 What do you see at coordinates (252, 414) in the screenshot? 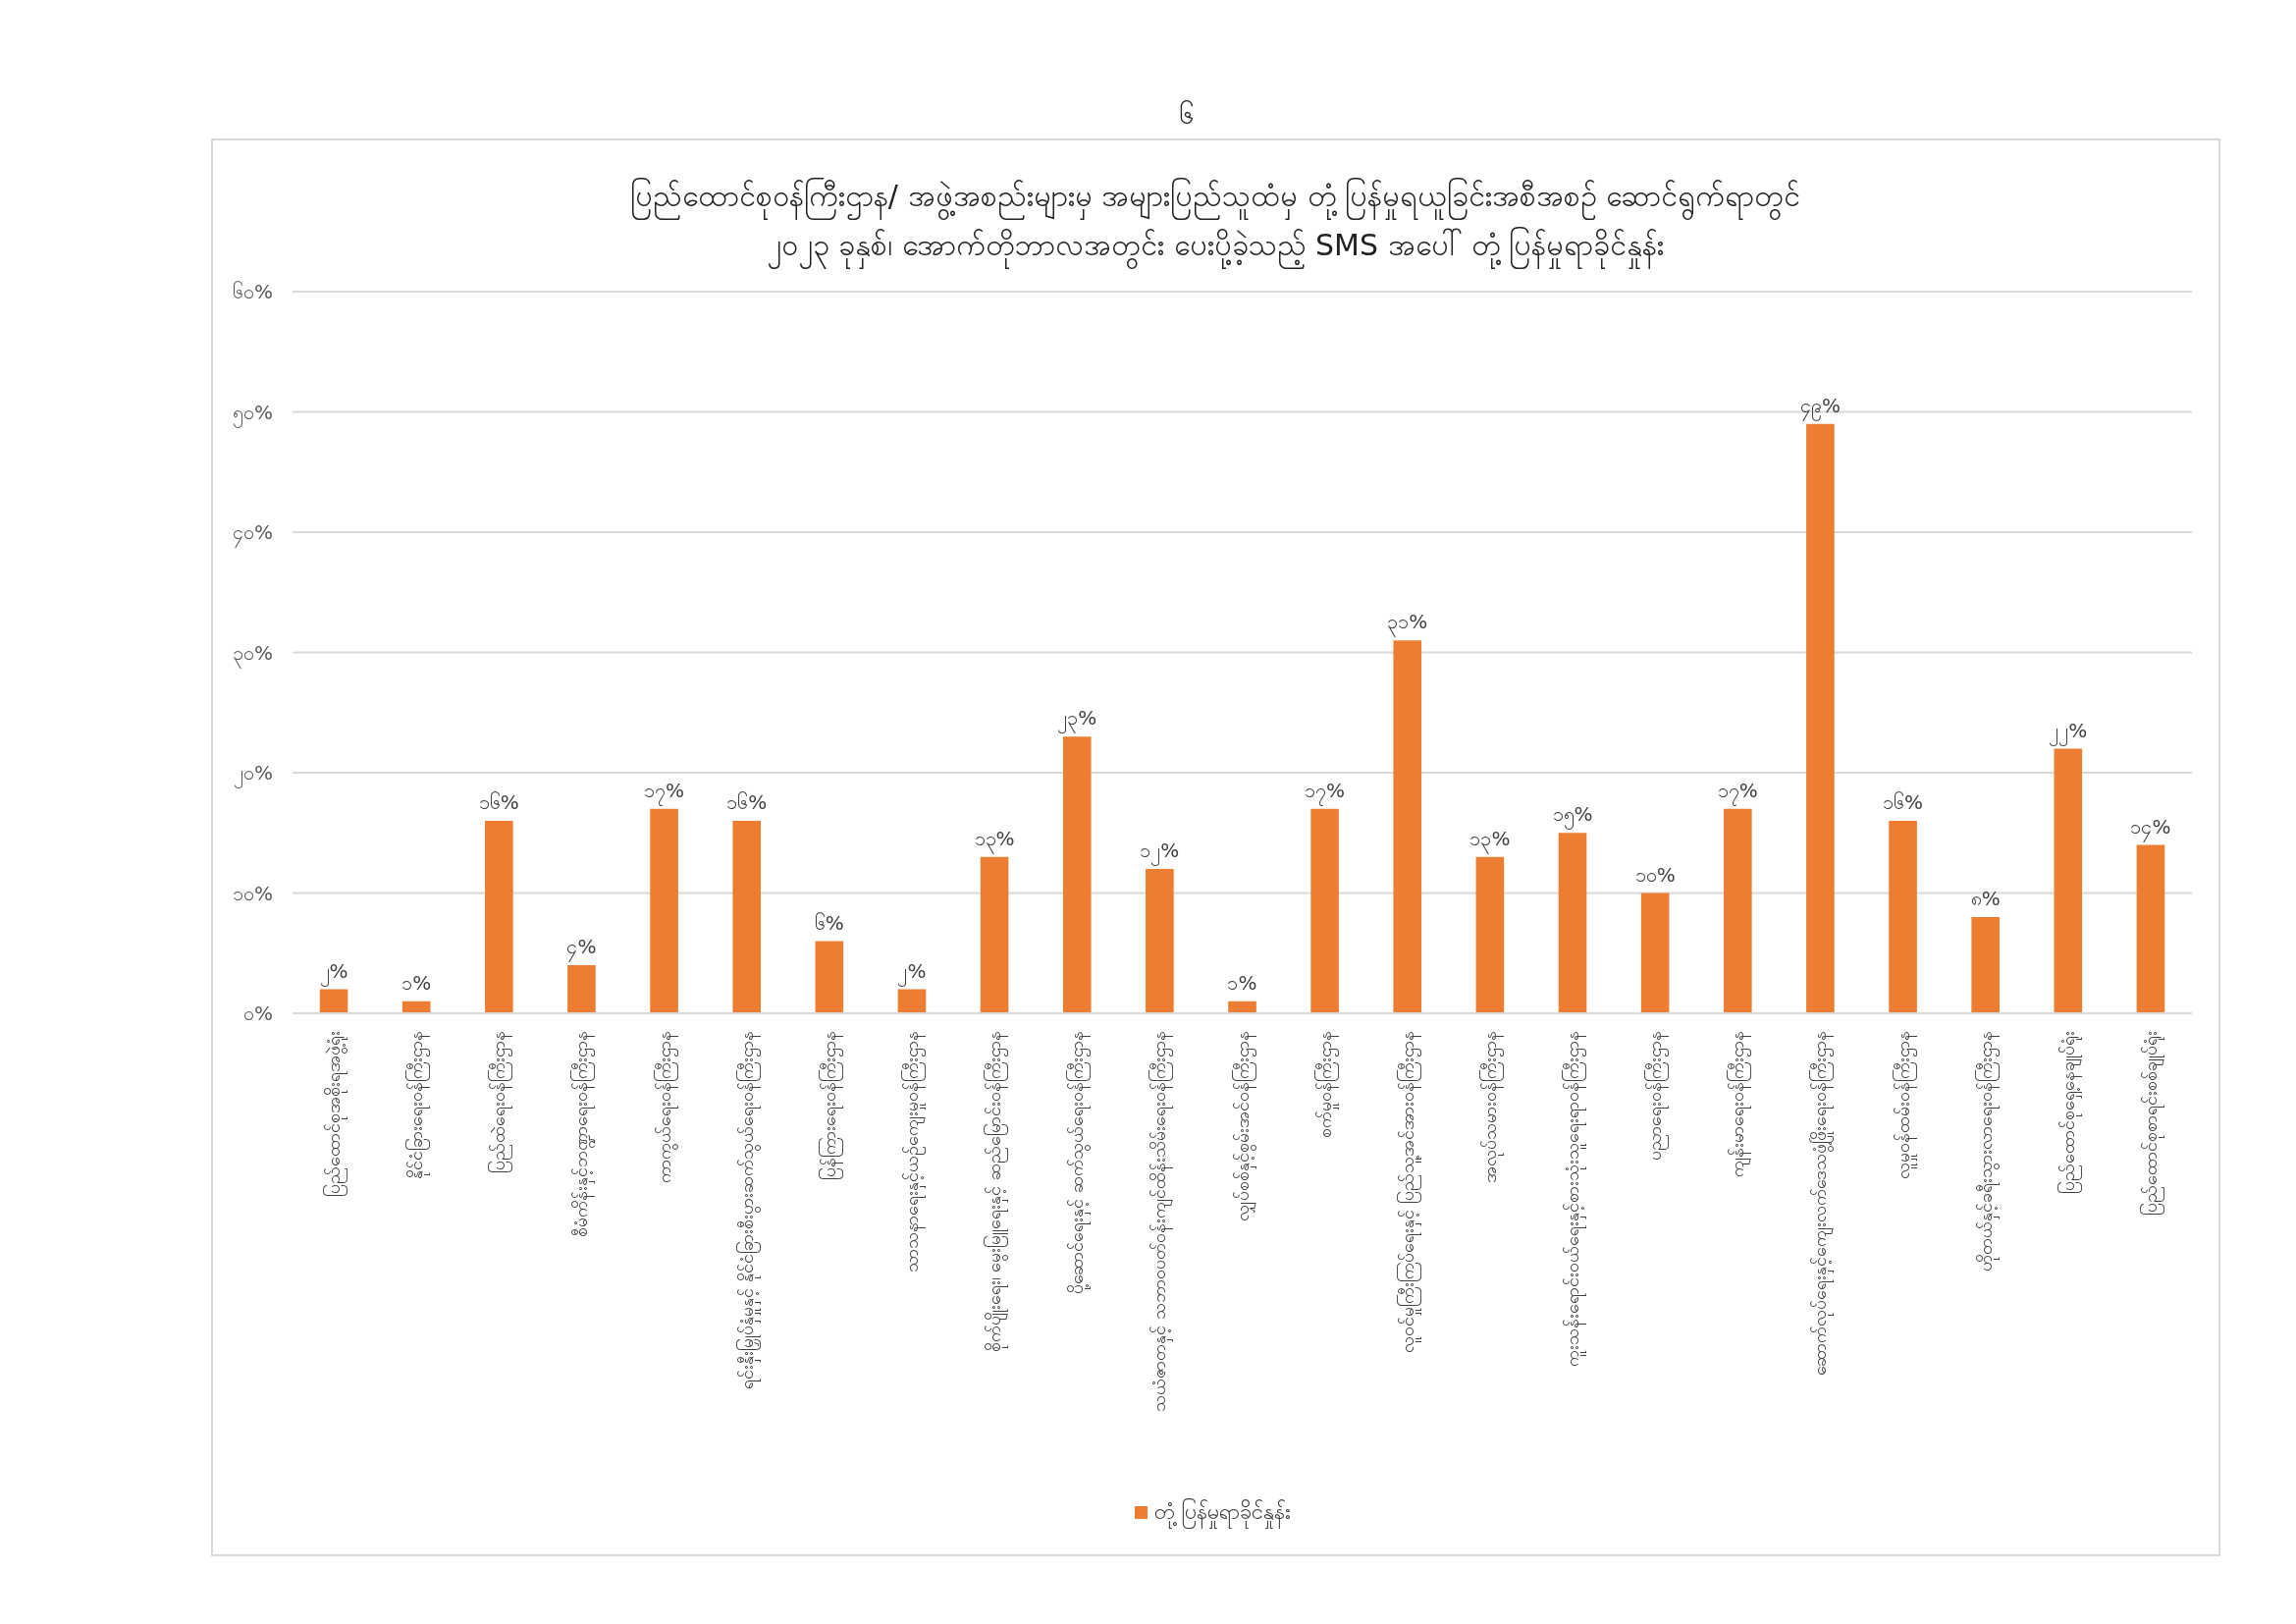
I see `y-tick-label: ၅၀%` at bounding box center [252, 414].